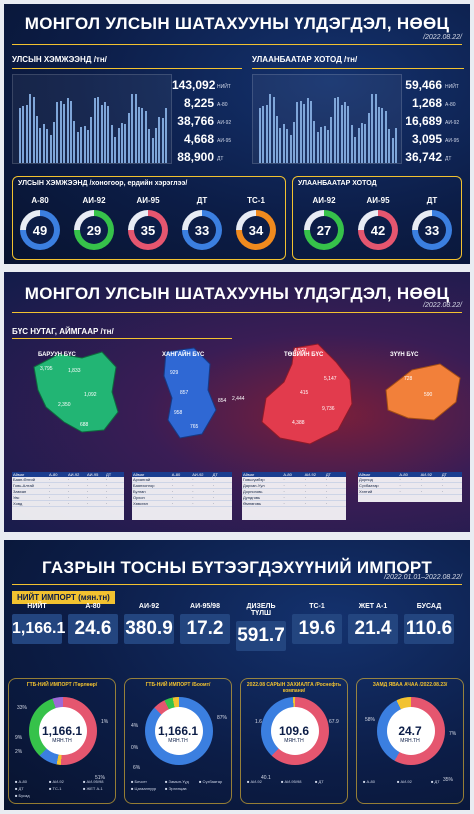  Describe the element at coordinates (404, 355) in the screenshot. I see `region-name: ЗҮҮН БҮС` at that location.